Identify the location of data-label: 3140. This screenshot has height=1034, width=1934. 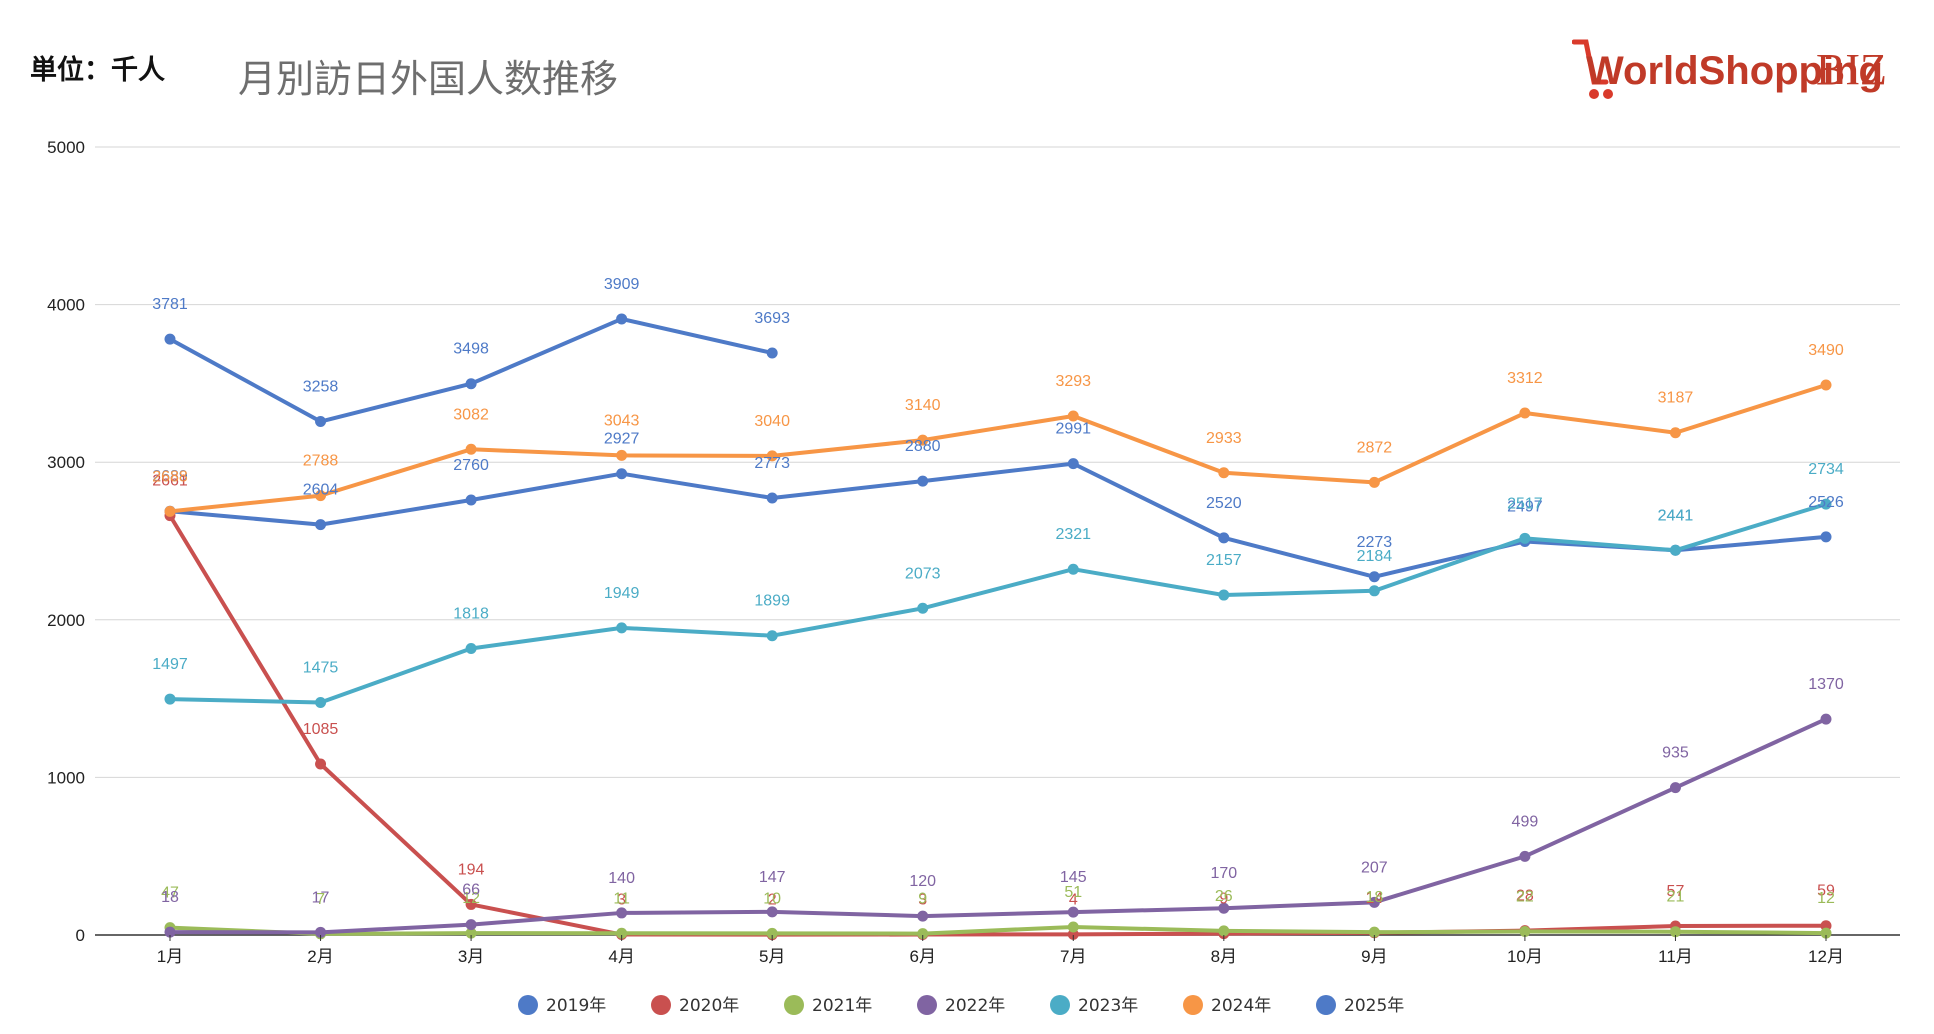
(923, 405).